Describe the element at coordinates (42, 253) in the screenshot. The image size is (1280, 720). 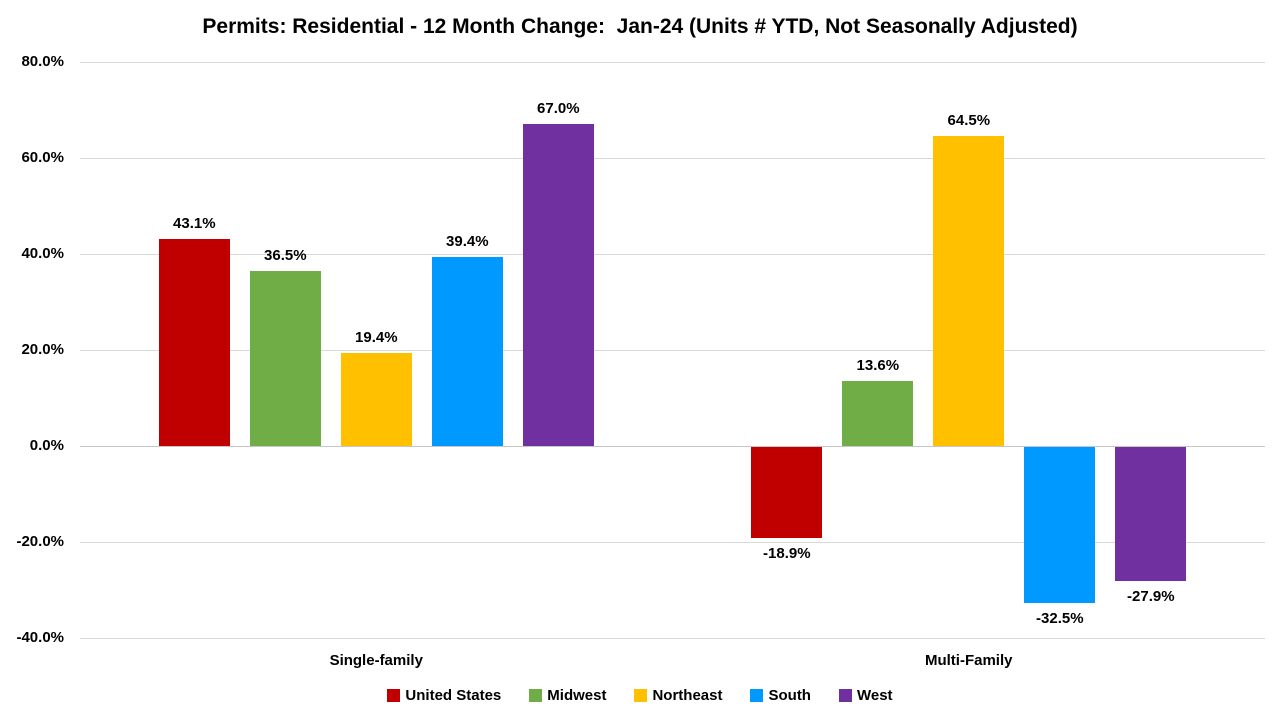
I see `y-axis-tick-label: 40.0%` at that location.